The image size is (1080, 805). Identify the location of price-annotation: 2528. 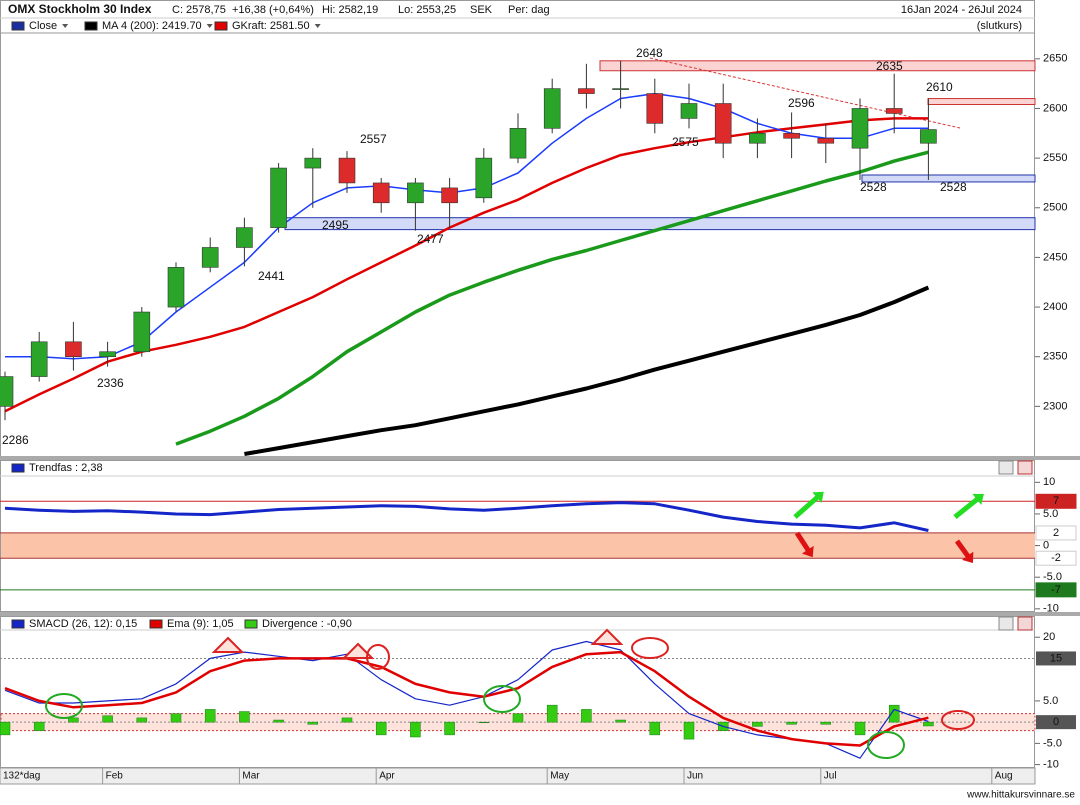
(953, 187).